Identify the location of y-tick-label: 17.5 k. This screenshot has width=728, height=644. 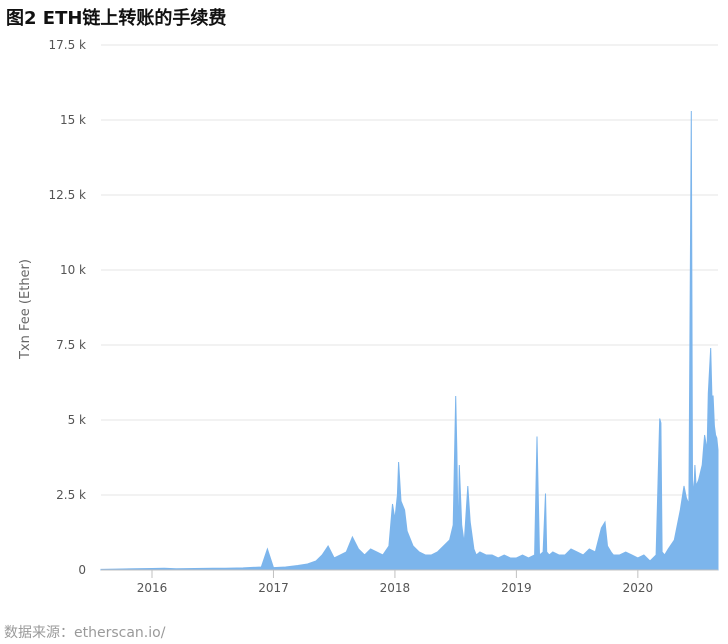
(68, 45).